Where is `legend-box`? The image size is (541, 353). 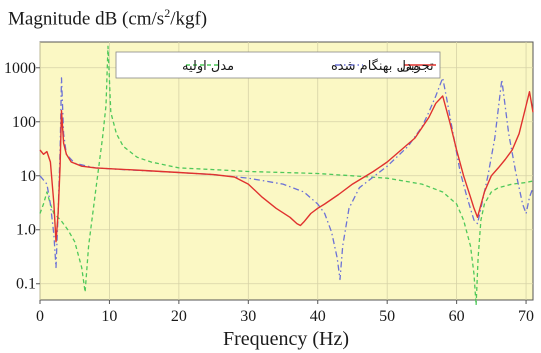
legend-box is located at coordinates (278, 65).